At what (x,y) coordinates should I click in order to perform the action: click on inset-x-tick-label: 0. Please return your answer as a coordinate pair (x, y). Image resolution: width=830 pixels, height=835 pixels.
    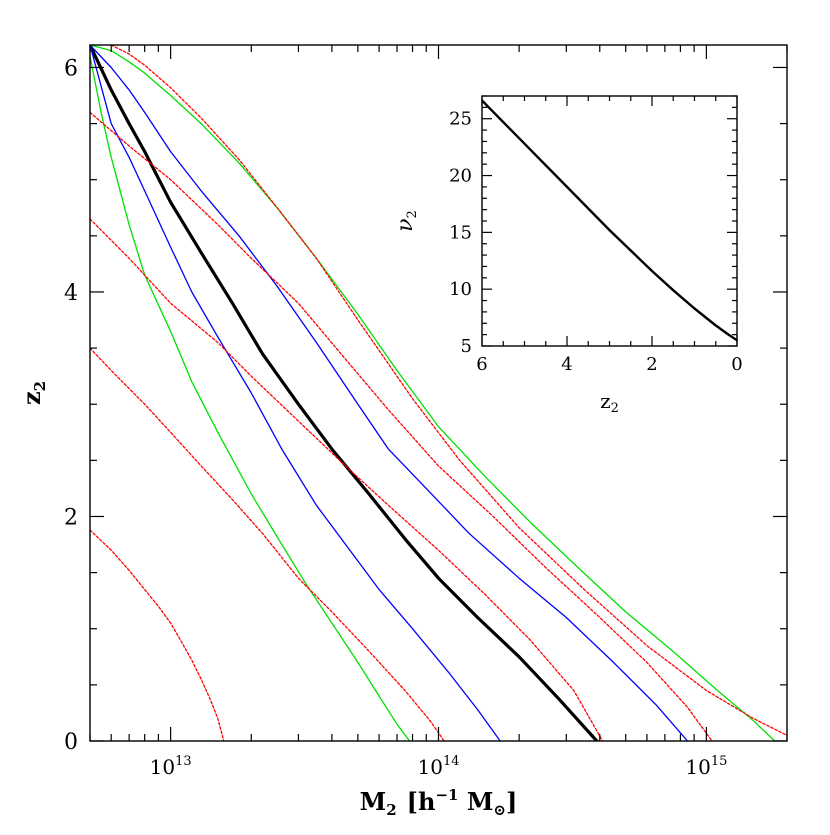
    Looking at the image, I should click on (736, 364).